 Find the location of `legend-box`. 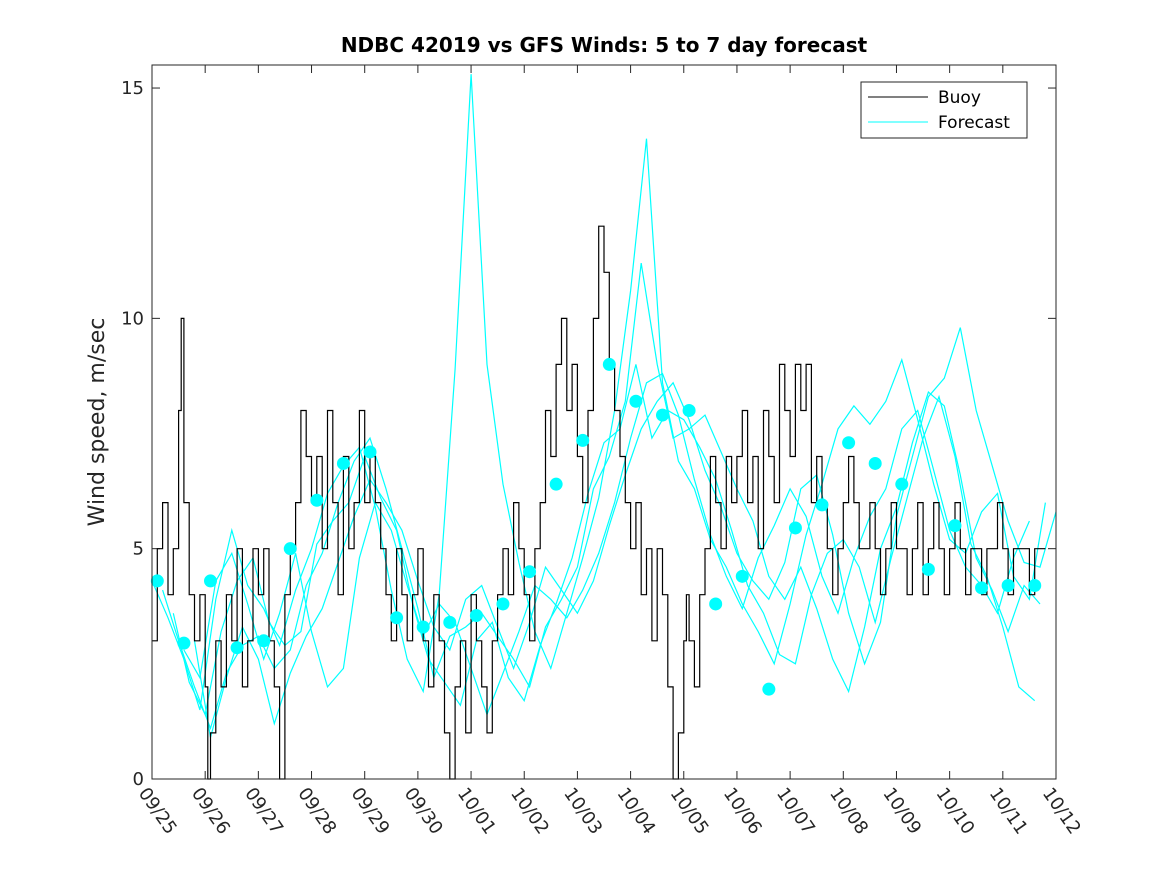

legend-box is located at coordinates (944, 110).